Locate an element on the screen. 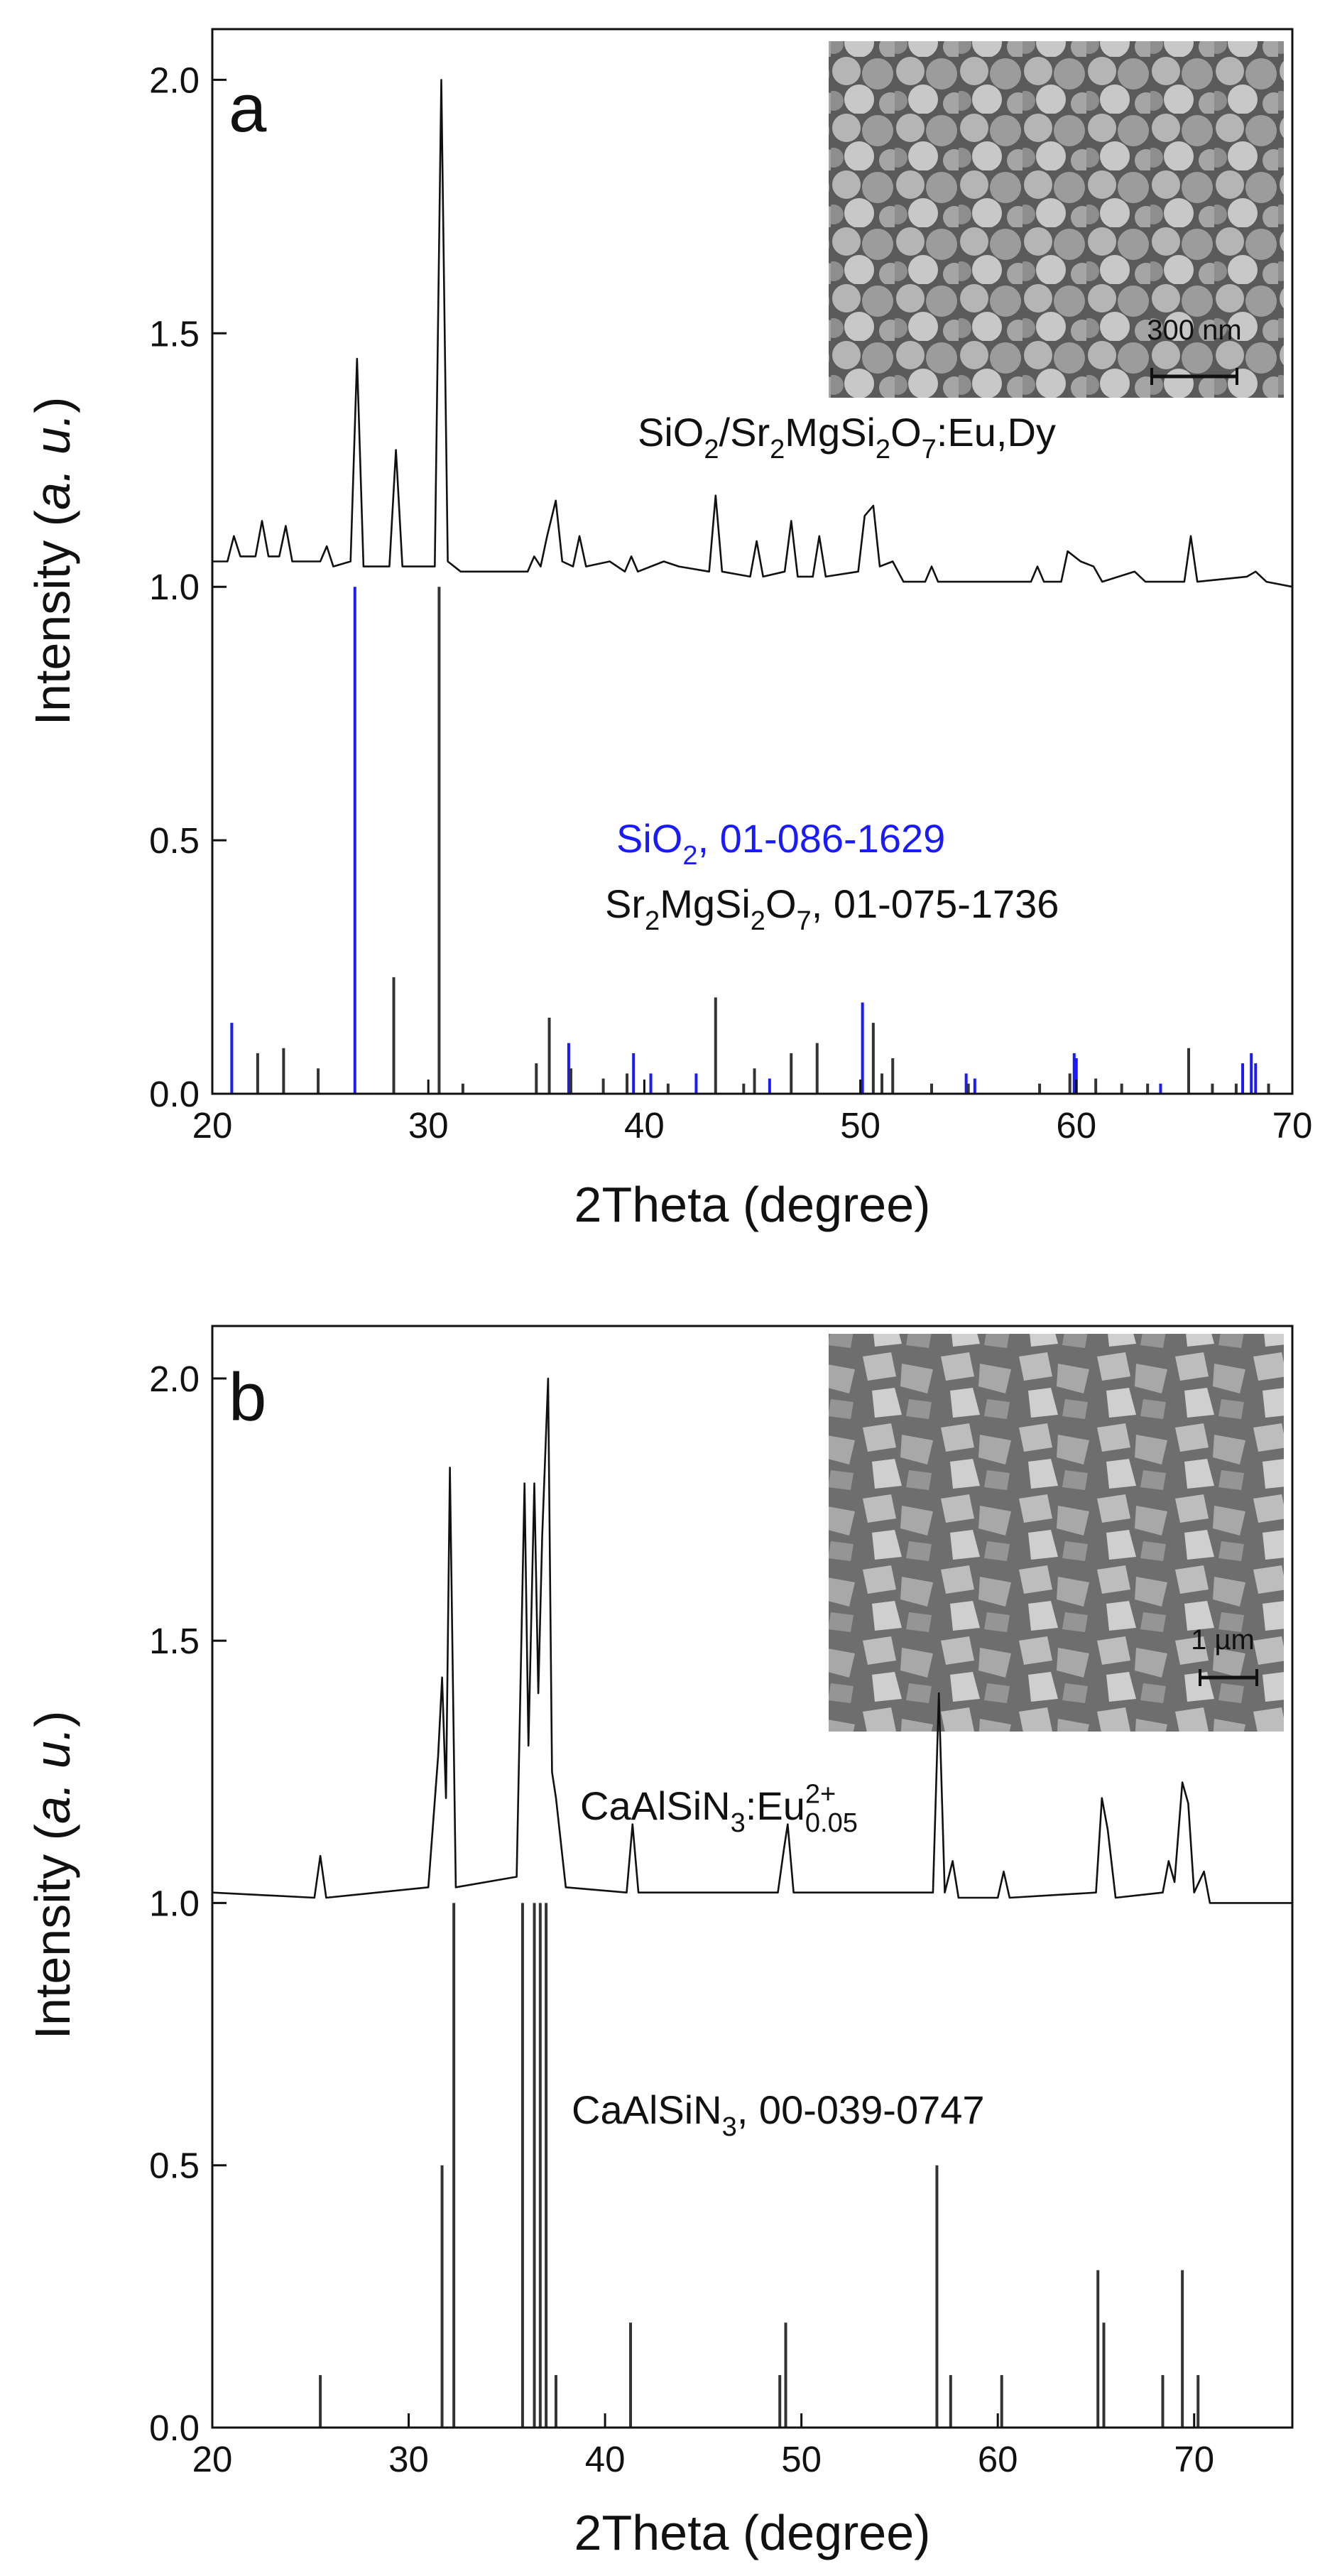 The height and width of the screenshot is (2576, 1325). annotation: CaAlSiN3:Eu2+ 0.05 is located at coordinates (719, 1808).